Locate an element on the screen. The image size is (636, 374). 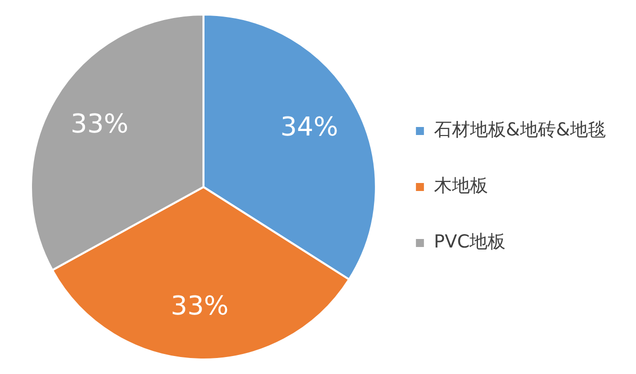
data-label: 34% is located at coordinates (309, 127).